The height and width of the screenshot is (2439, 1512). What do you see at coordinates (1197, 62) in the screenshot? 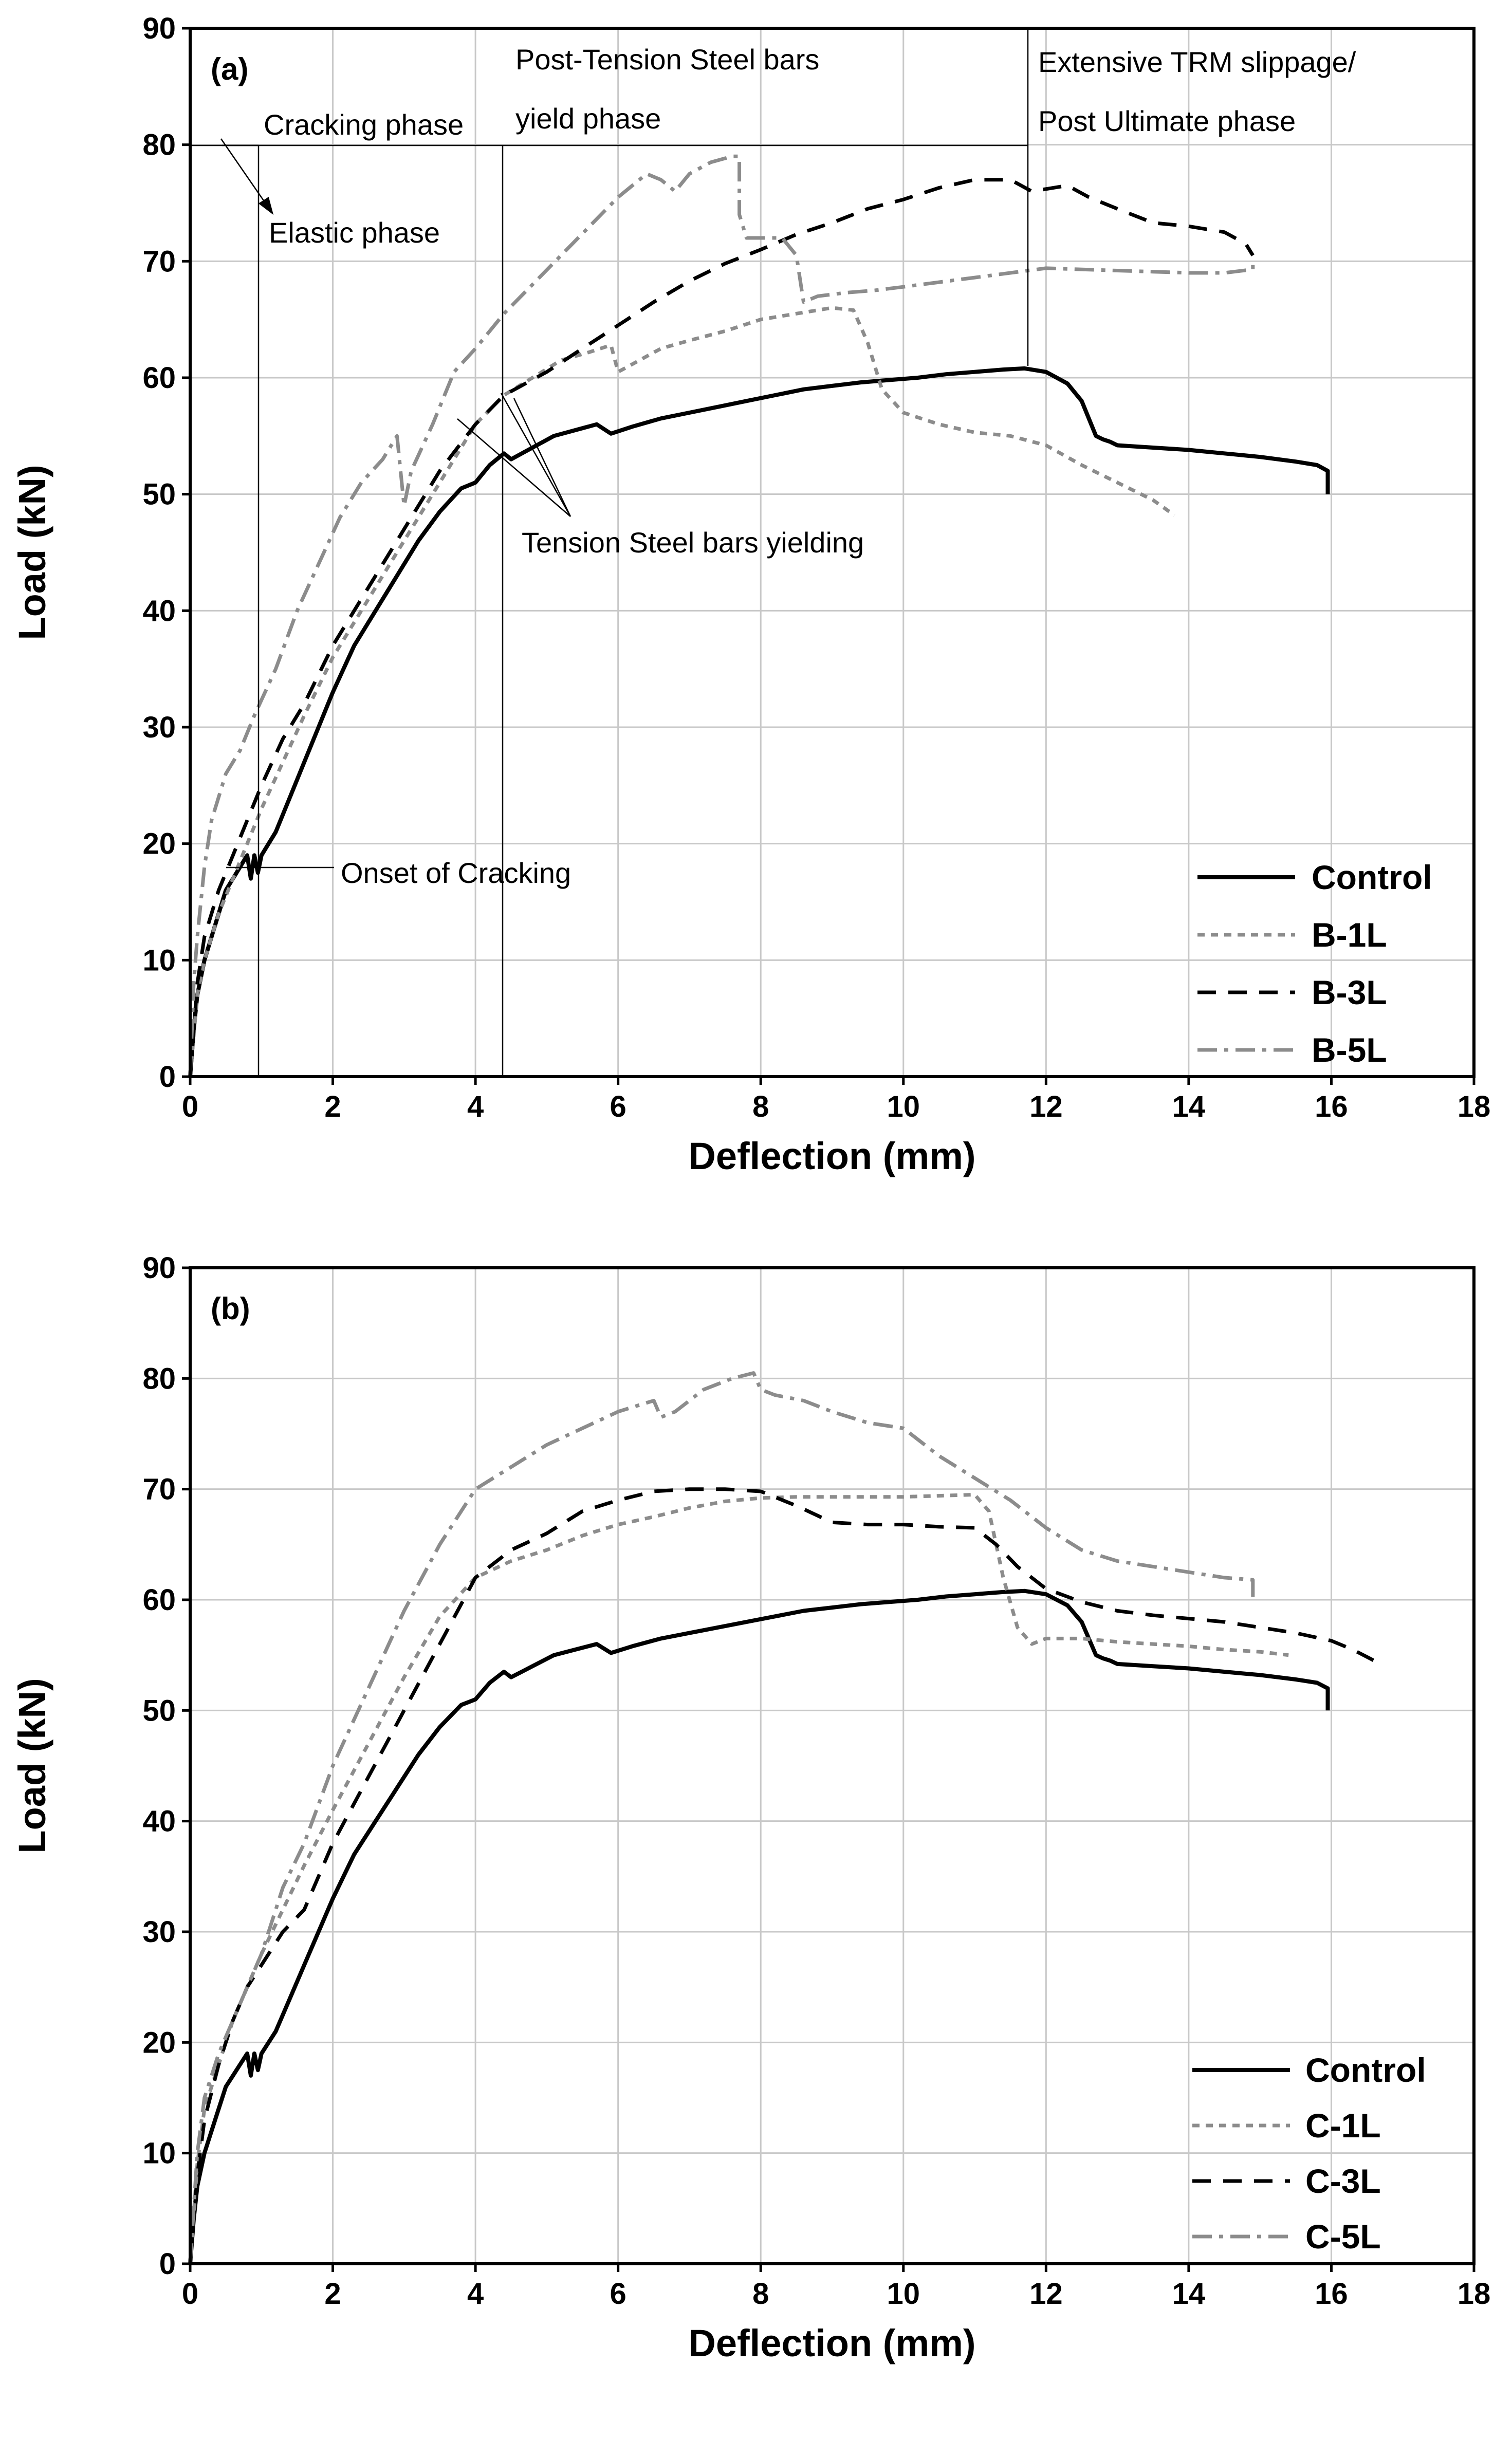
I see `annotation-trm-slippage: Extensive TRM slippage/` at bounding box center [1197, 62].